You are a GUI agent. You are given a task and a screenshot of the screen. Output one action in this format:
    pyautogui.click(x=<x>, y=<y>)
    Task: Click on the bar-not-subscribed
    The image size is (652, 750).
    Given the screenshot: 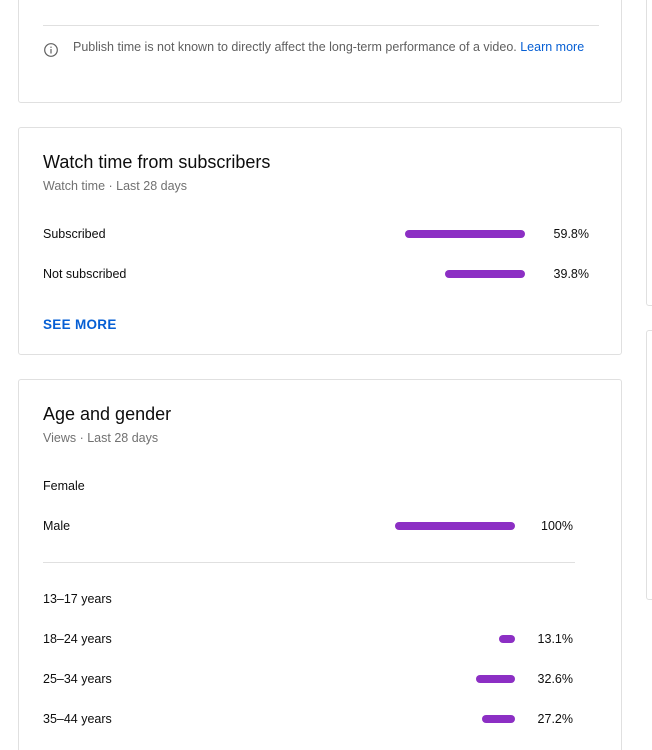 What is the action you would take?
    pyautogui.click(x=485, y=274)
    